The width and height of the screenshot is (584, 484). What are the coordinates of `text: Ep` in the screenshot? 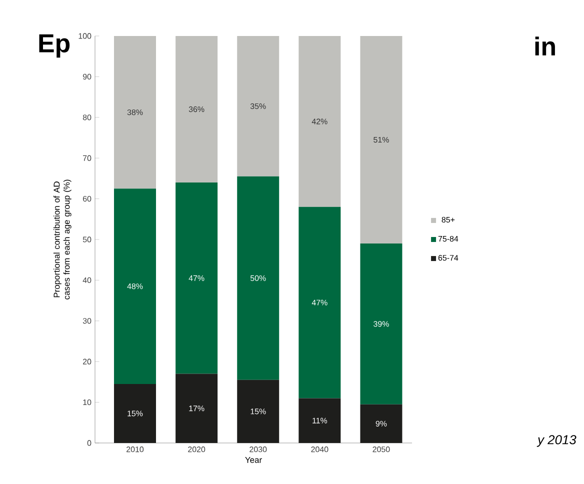 It's located at (54, 46).